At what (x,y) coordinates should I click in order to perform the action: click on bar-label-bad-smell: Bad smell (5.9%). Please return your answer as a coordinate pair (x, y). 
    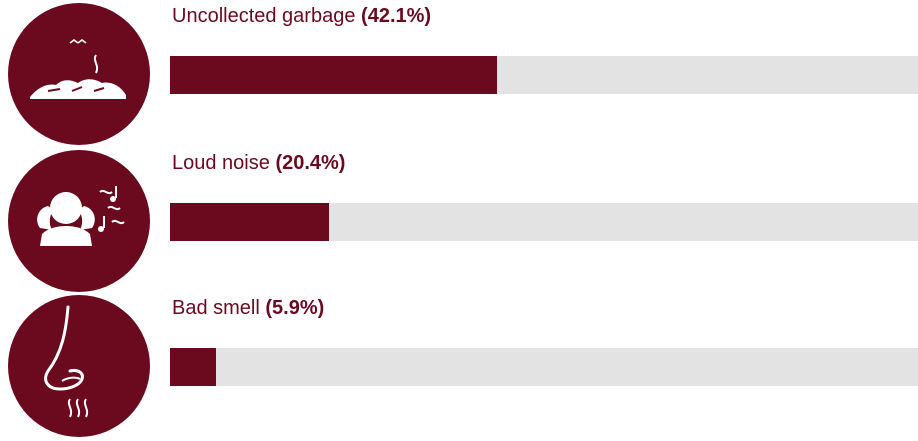
    Looking at the image, I should click on (248, 308).